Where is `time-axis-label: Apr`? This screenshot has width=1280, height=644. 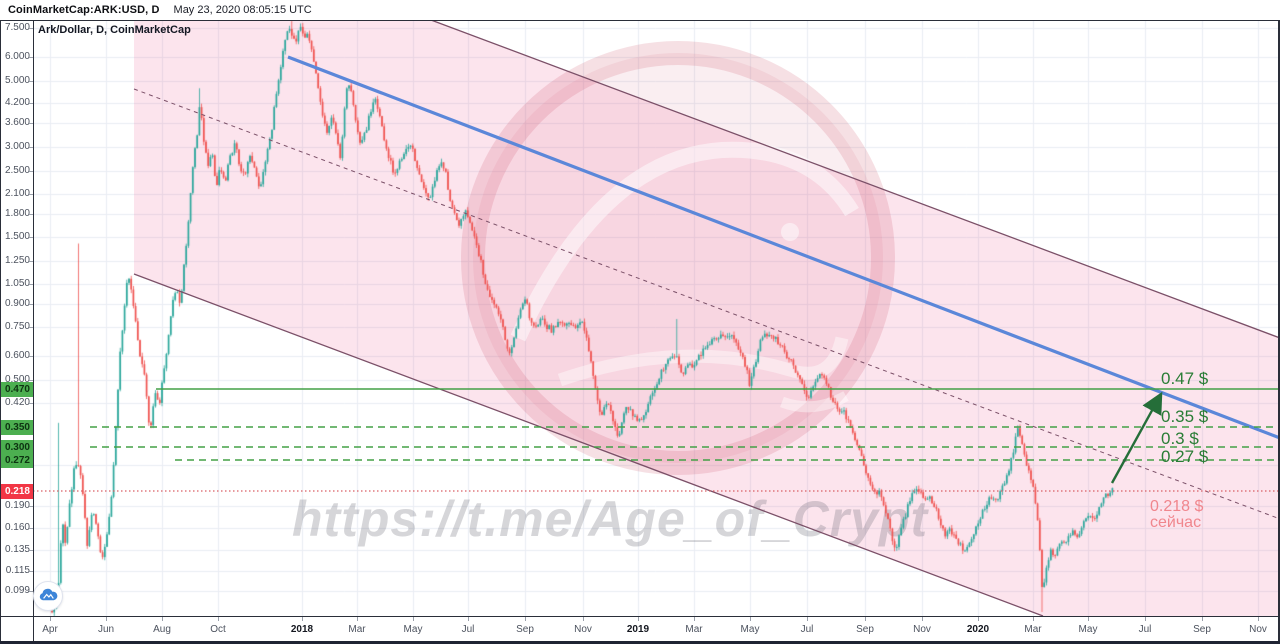 time-axis-label: Apr is located at coordinates (50, 629).